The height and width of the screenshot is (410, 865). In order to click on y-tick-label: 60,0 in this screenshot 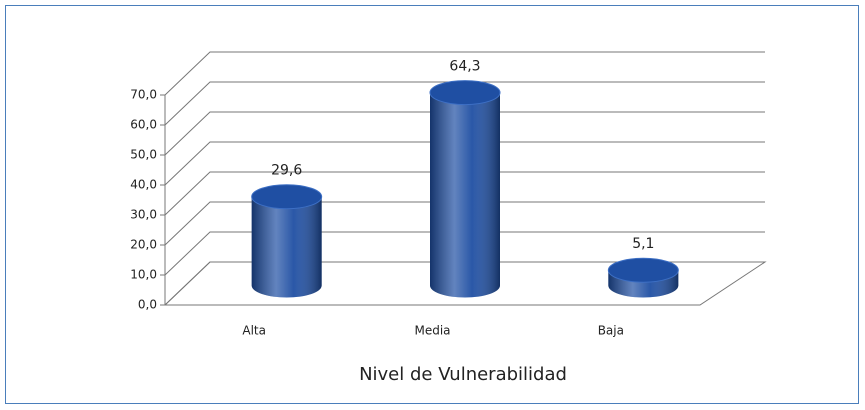, I will do `click(143, 125)`.